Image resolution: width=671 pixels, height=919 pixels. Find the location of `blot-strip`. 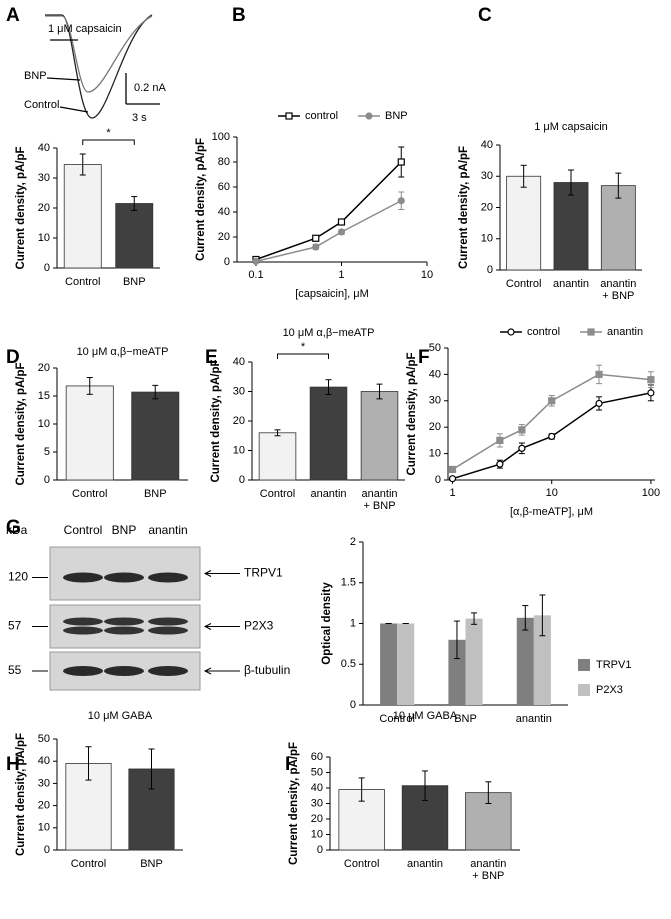

blot-strip is located at coordinates (125, 626).